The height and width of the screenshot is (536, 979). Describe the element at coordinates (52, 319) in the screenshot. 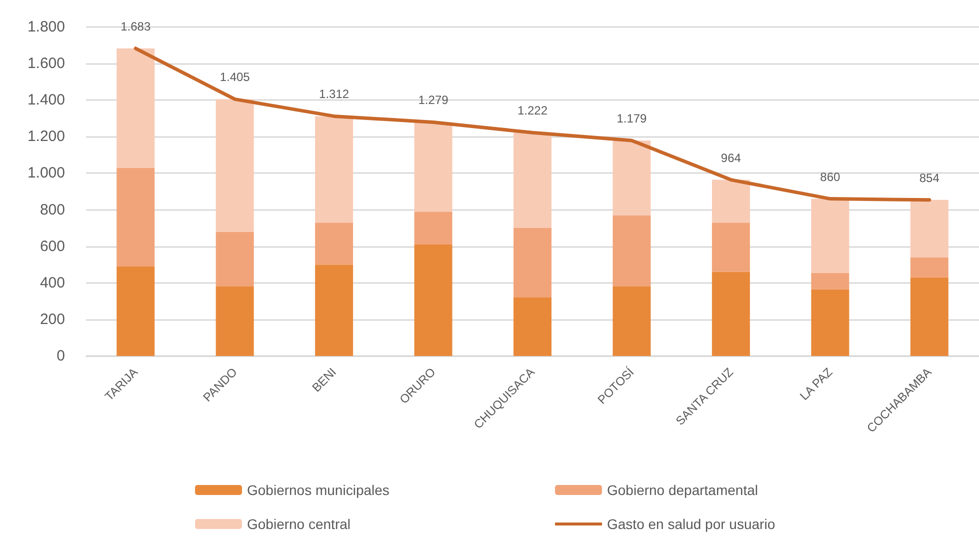

I see `y-tick-label: 200` at that location.